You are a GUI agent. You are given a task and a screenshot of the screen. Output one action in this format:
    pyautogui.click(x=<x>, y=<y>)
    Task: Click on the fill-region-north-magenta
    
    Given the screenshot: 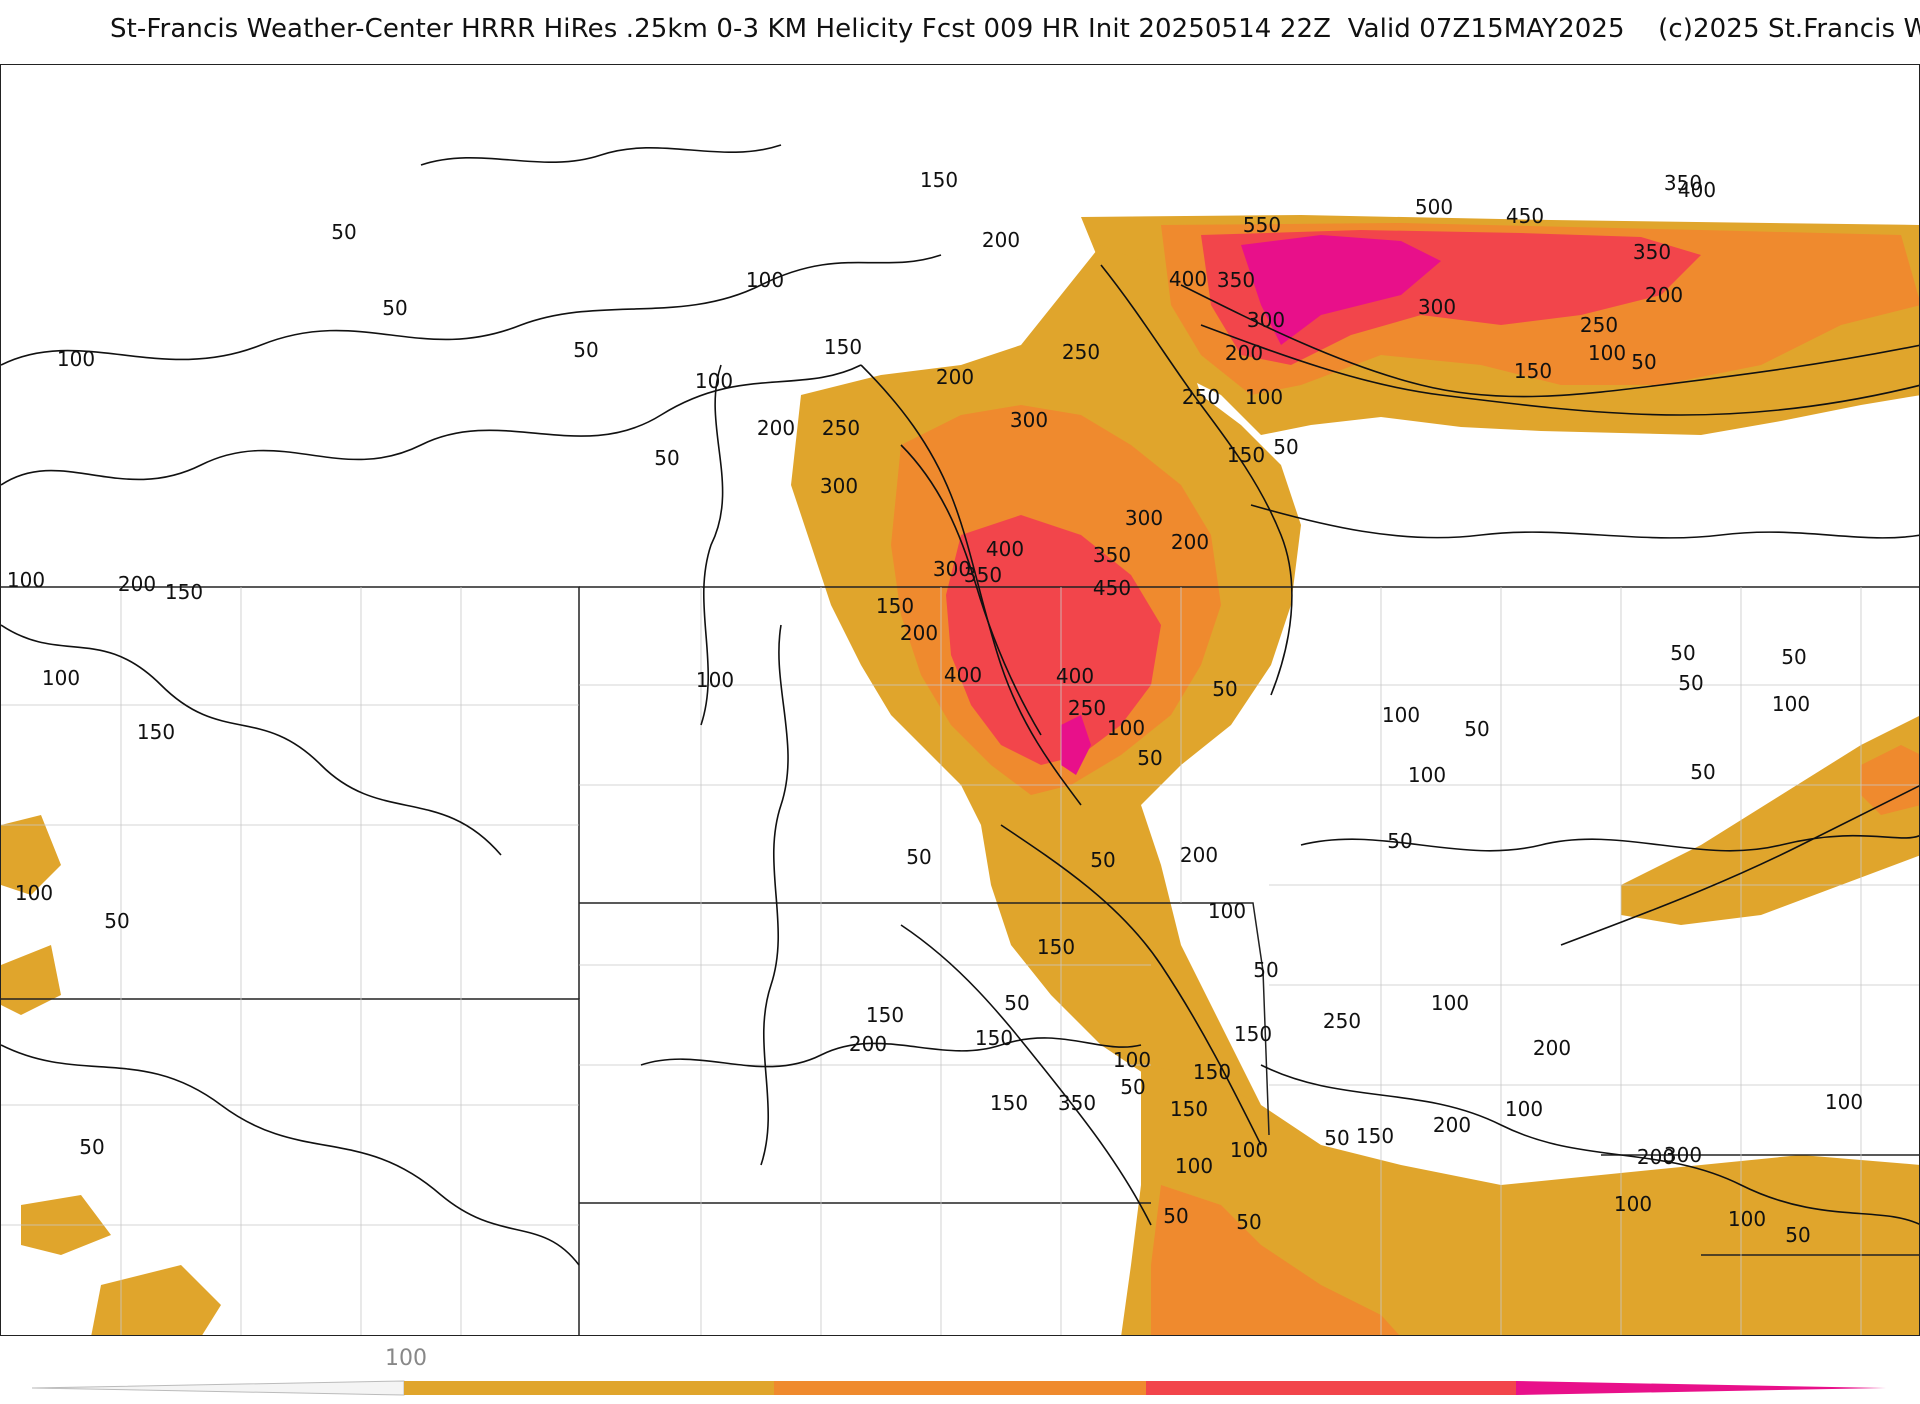 What is the action you would take?
    pyautogui.click(x=1341, y=290)
    